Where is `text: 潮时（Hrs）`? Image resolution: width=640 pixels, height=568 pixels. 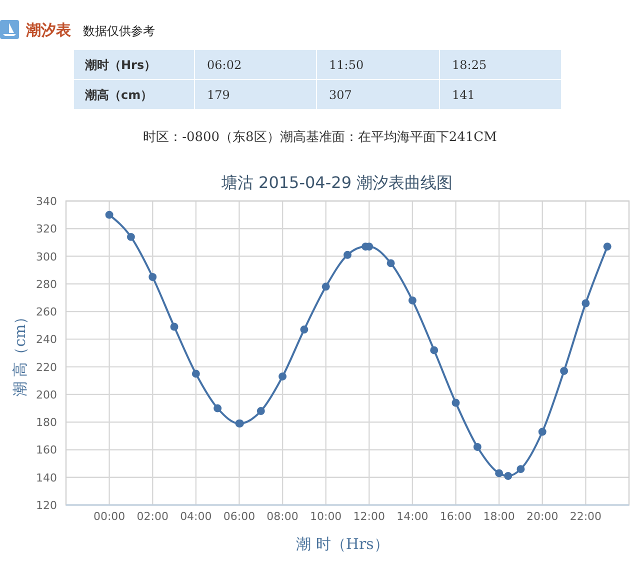
text: 潮时（Hrs） is located at coordinates (120, 65).